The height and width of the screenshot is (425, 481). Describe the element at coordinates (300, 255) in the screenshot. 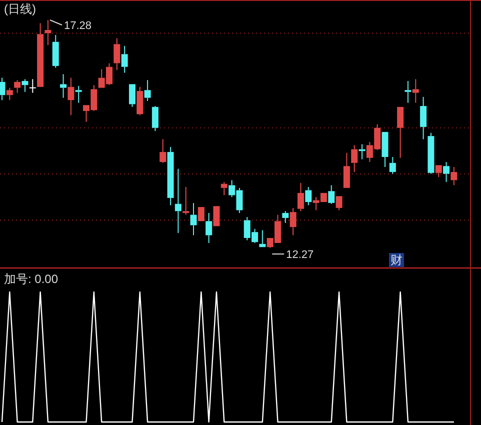

I see `text: 12.27` at that location.